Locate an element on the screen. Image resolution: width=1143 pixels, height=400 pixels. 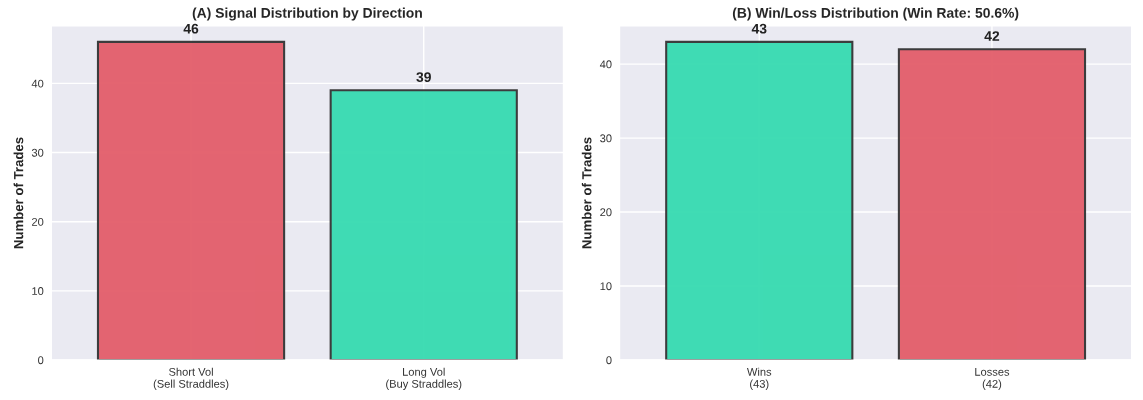
data-label: 43 is located at coordinates (759, 28).